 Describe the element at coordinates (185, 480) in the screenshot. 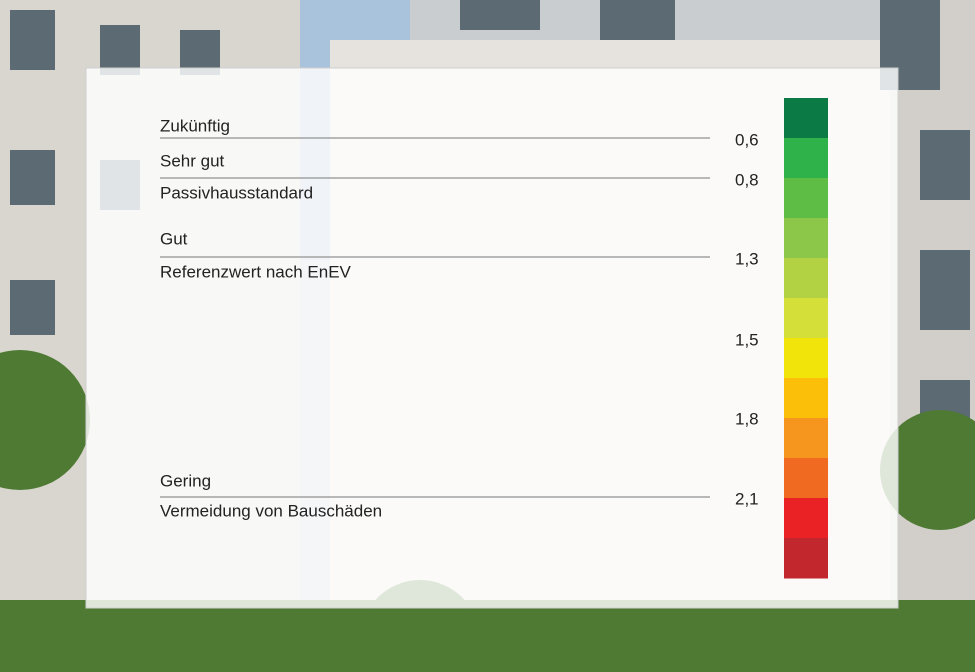

I see `rating-label: Gering` at that location.